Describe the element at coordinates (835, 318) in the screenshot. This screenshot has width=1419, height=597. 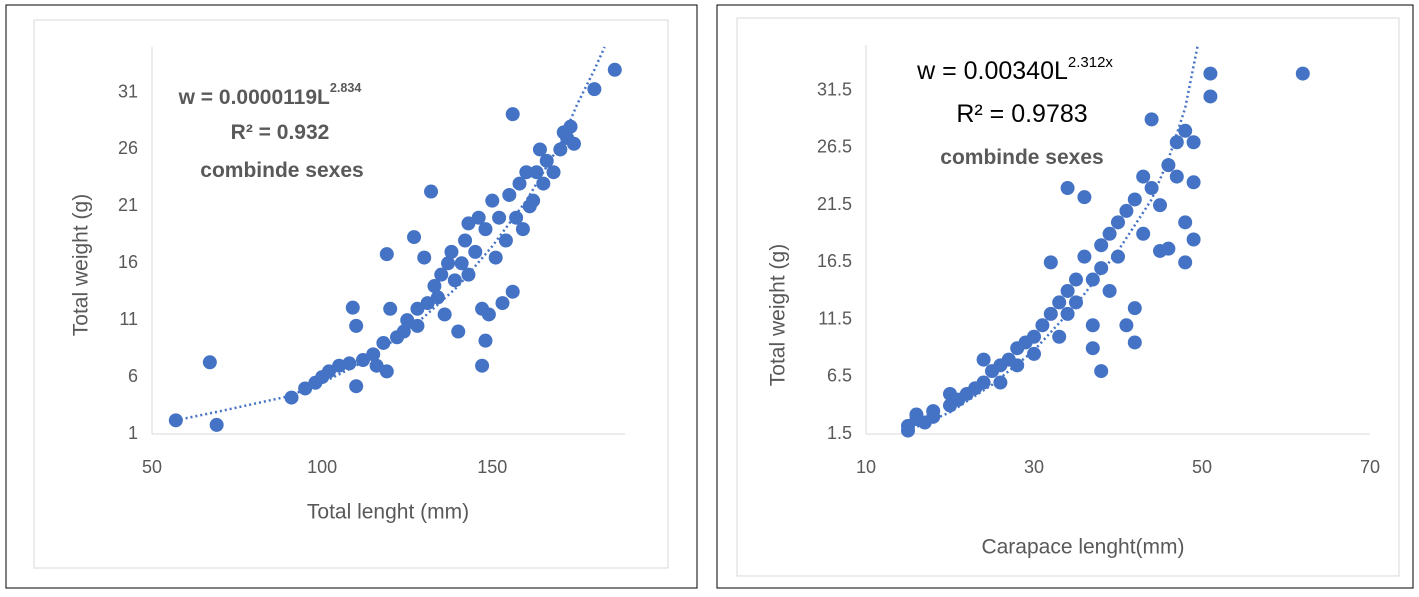
I see `y-tick-label: 11.5` at that location.